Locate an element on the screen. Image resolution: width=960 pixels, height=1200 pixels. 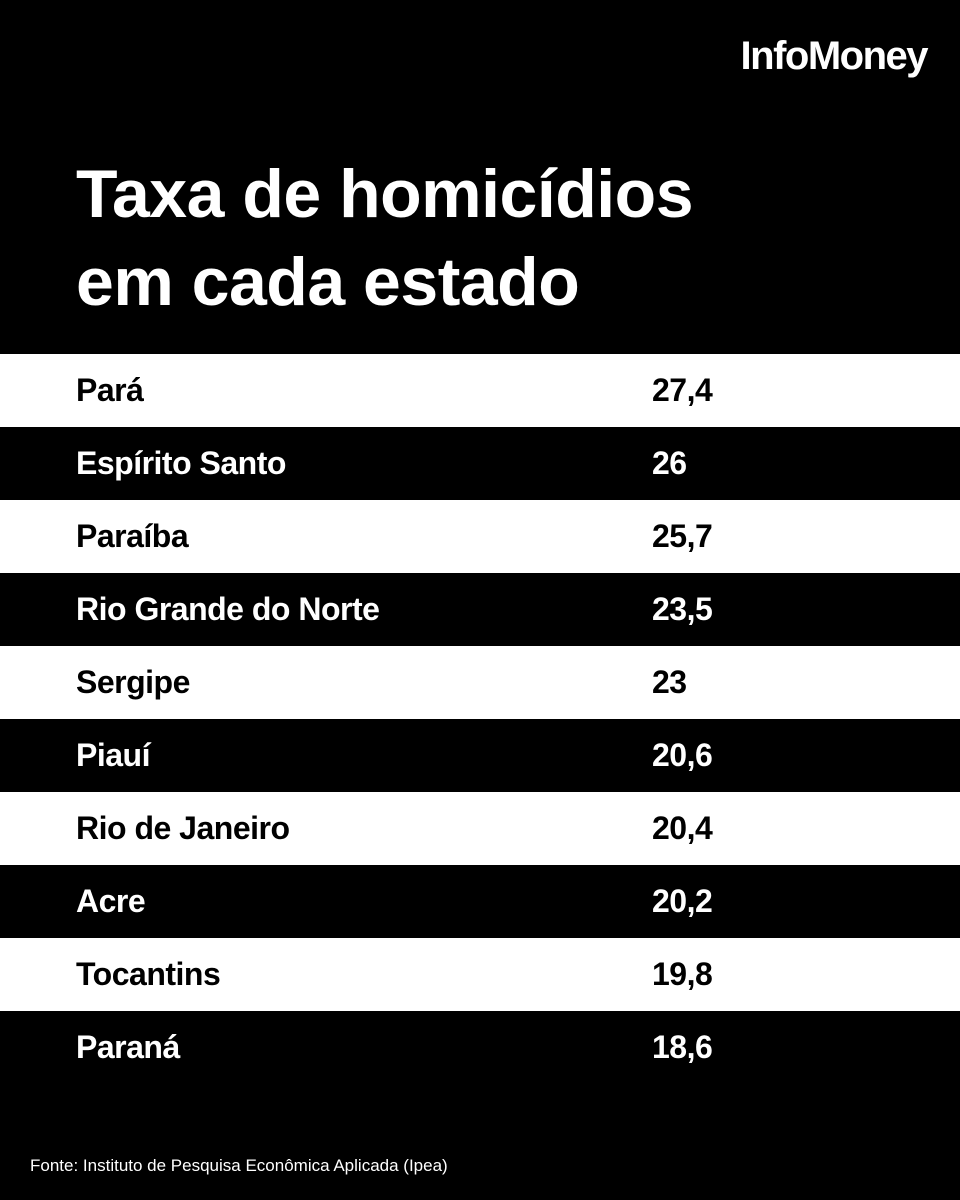
table-row: Acre 20,2 is located at coordinates (480, 901).